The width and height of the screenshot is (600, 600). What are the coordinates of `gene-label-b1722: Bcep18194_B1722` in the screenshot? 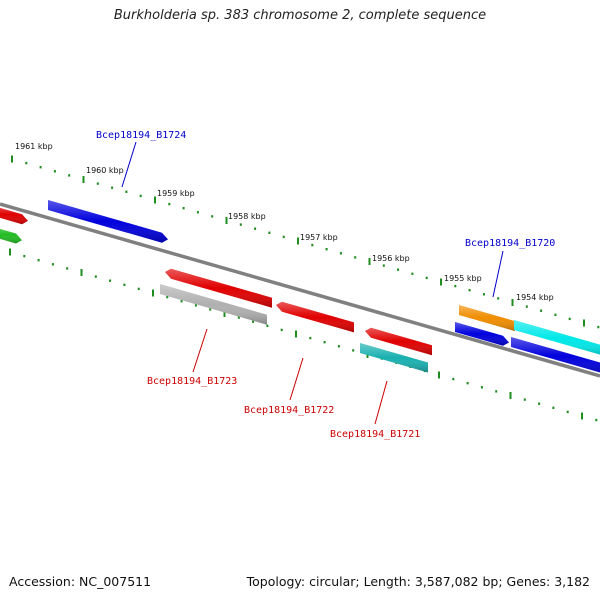 It's located at (289, 410).